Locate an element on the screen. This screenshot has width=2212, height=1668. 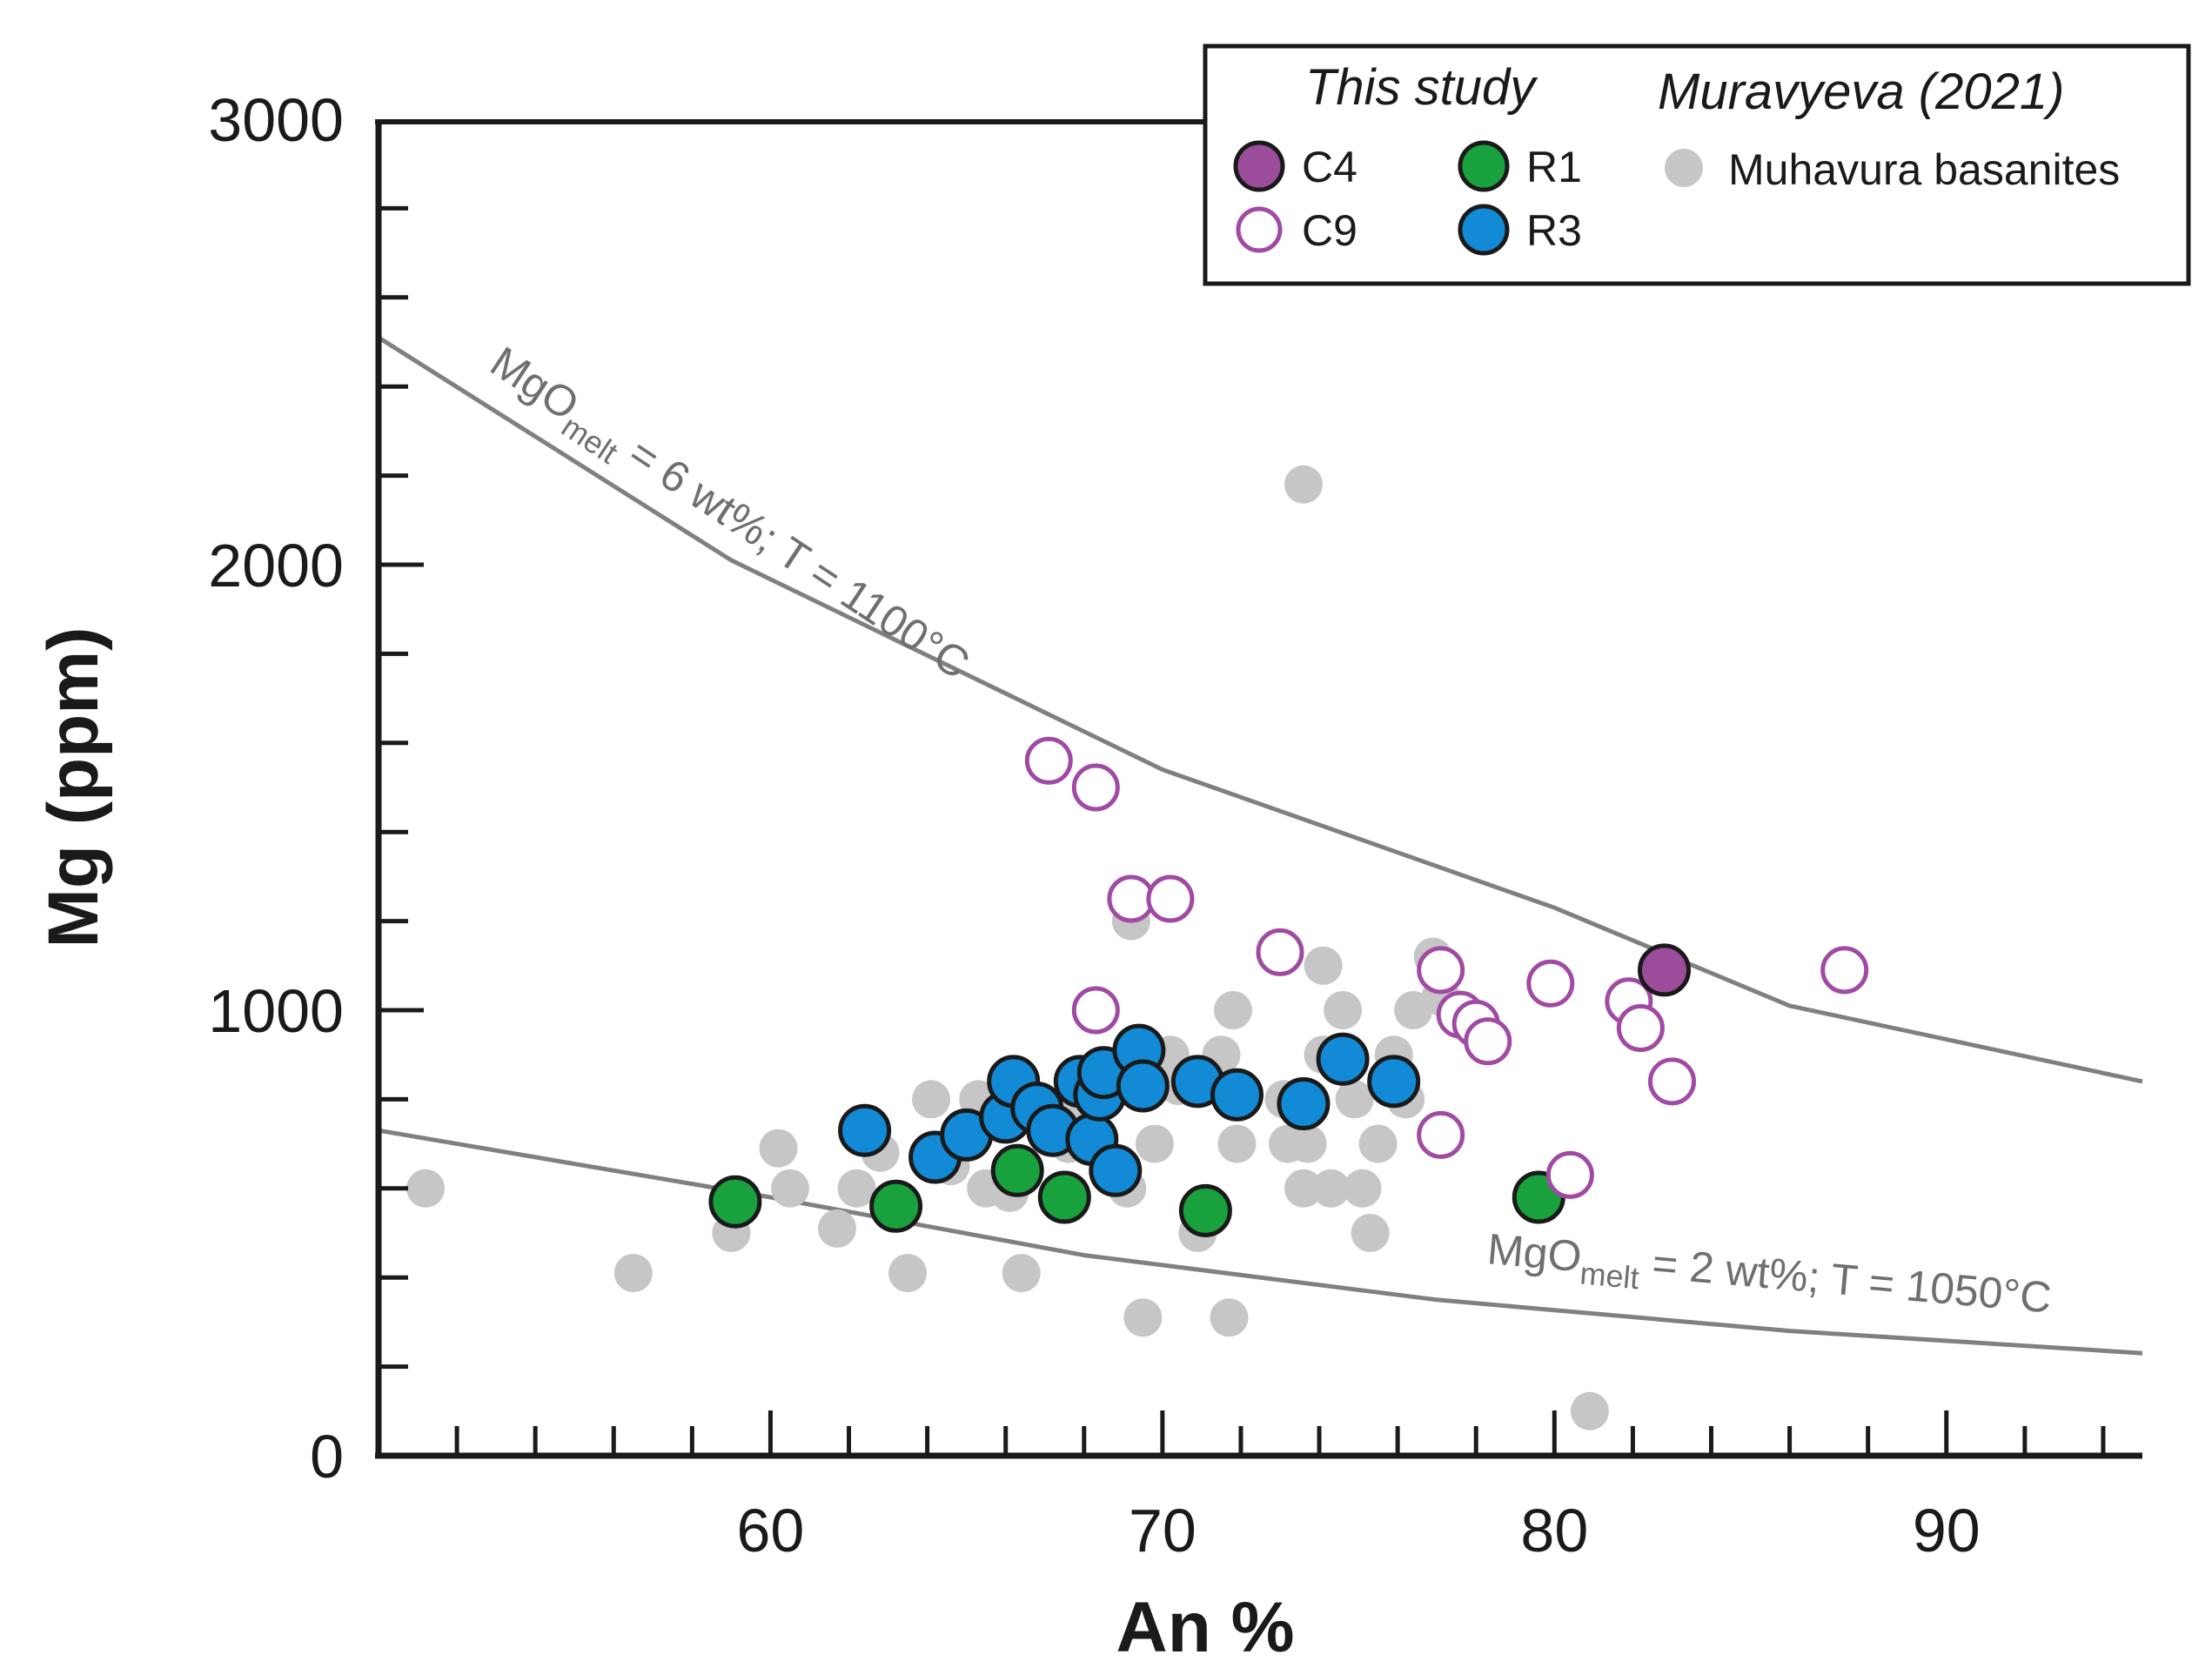
series-c9 is located at coordinates (1446, 967).